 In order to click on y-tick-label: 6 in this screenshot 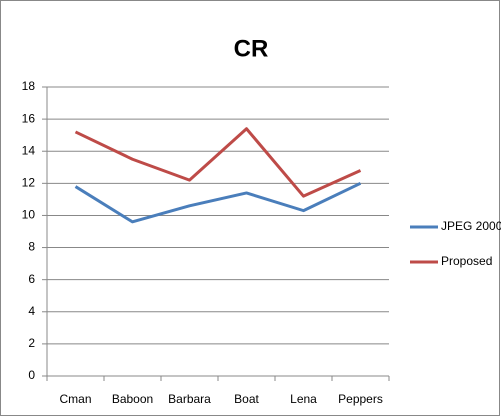, I will do `click(31, 279)`.